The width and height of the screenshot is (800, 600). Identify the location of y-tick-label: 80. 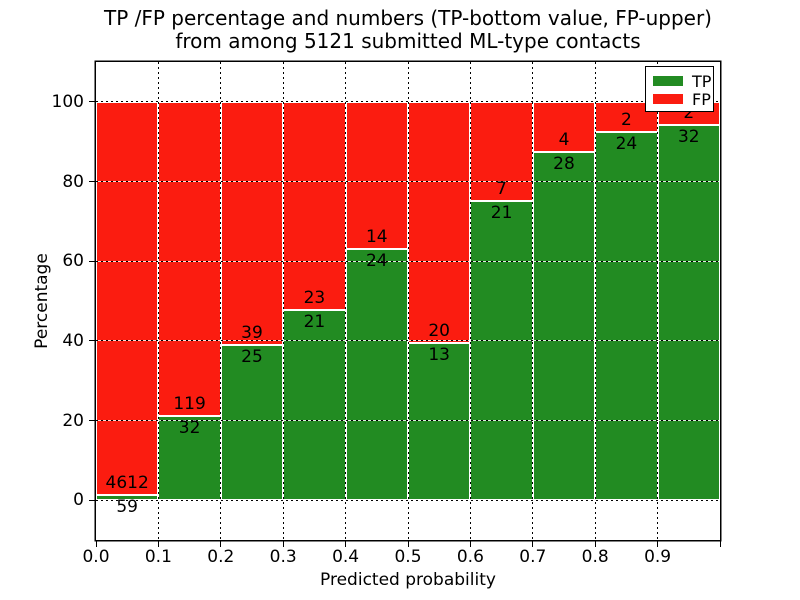
(73, 181).